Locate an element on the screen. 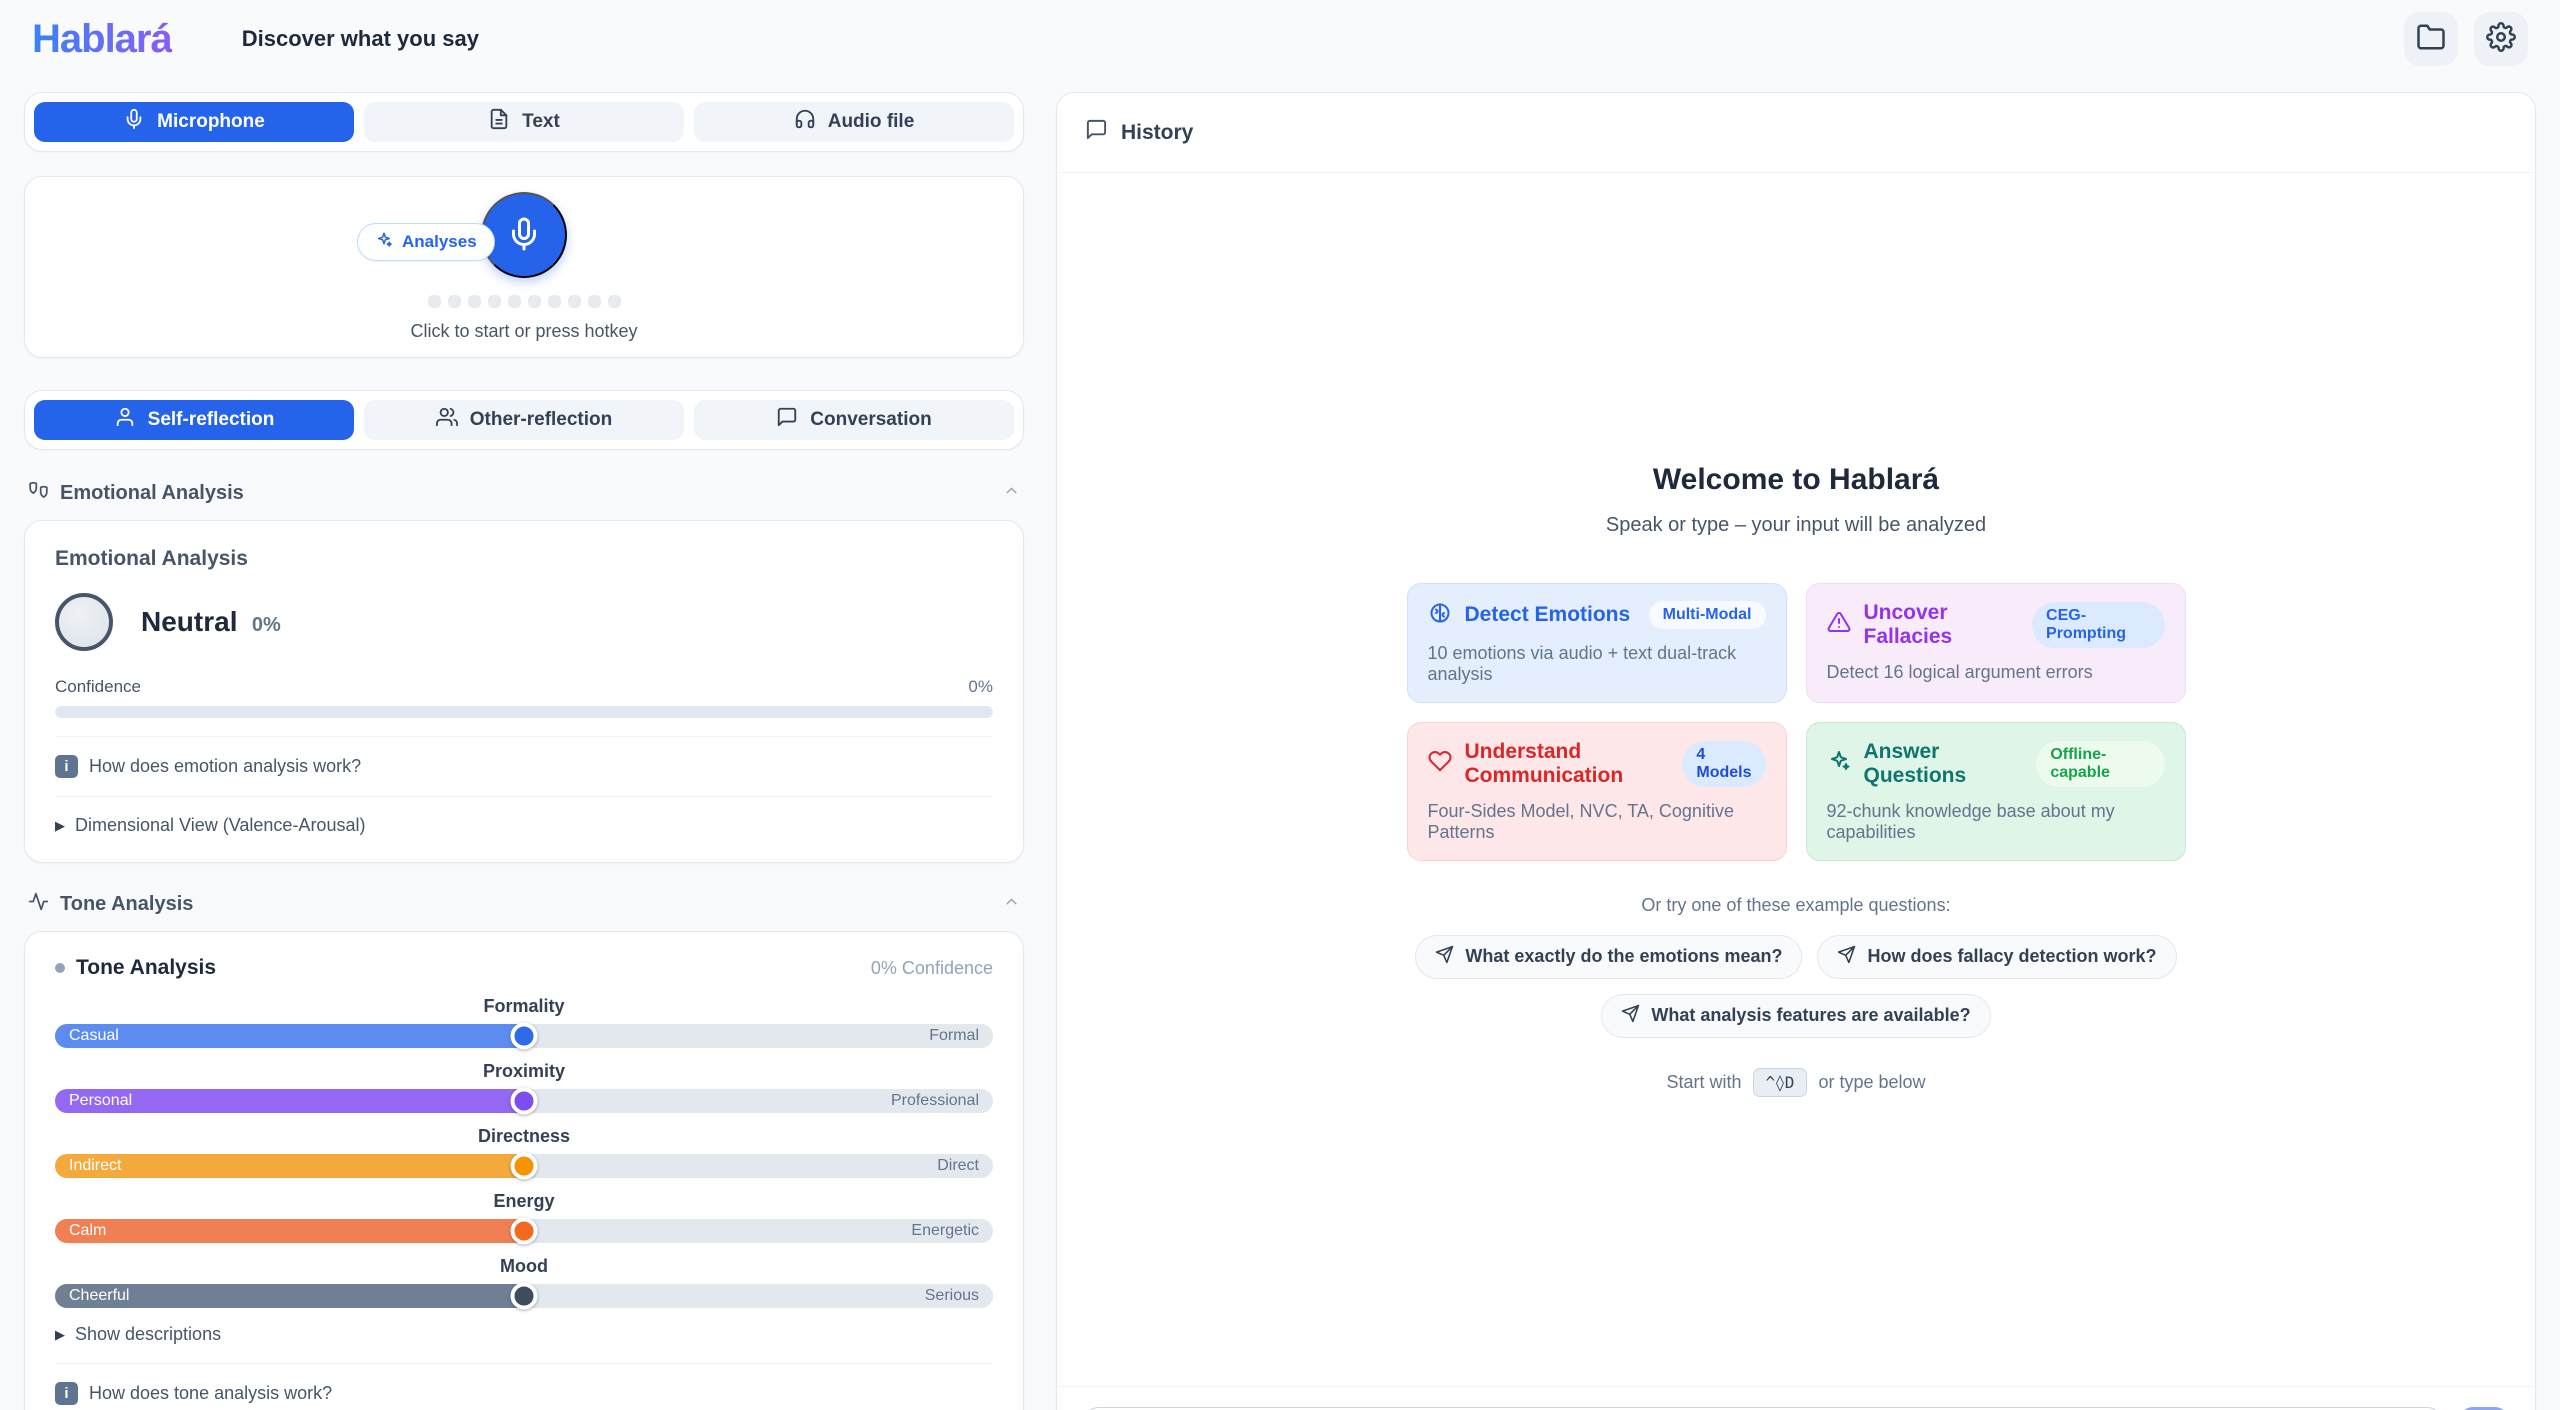  warning-triangle-icon is located at coordinates (1839, 624).